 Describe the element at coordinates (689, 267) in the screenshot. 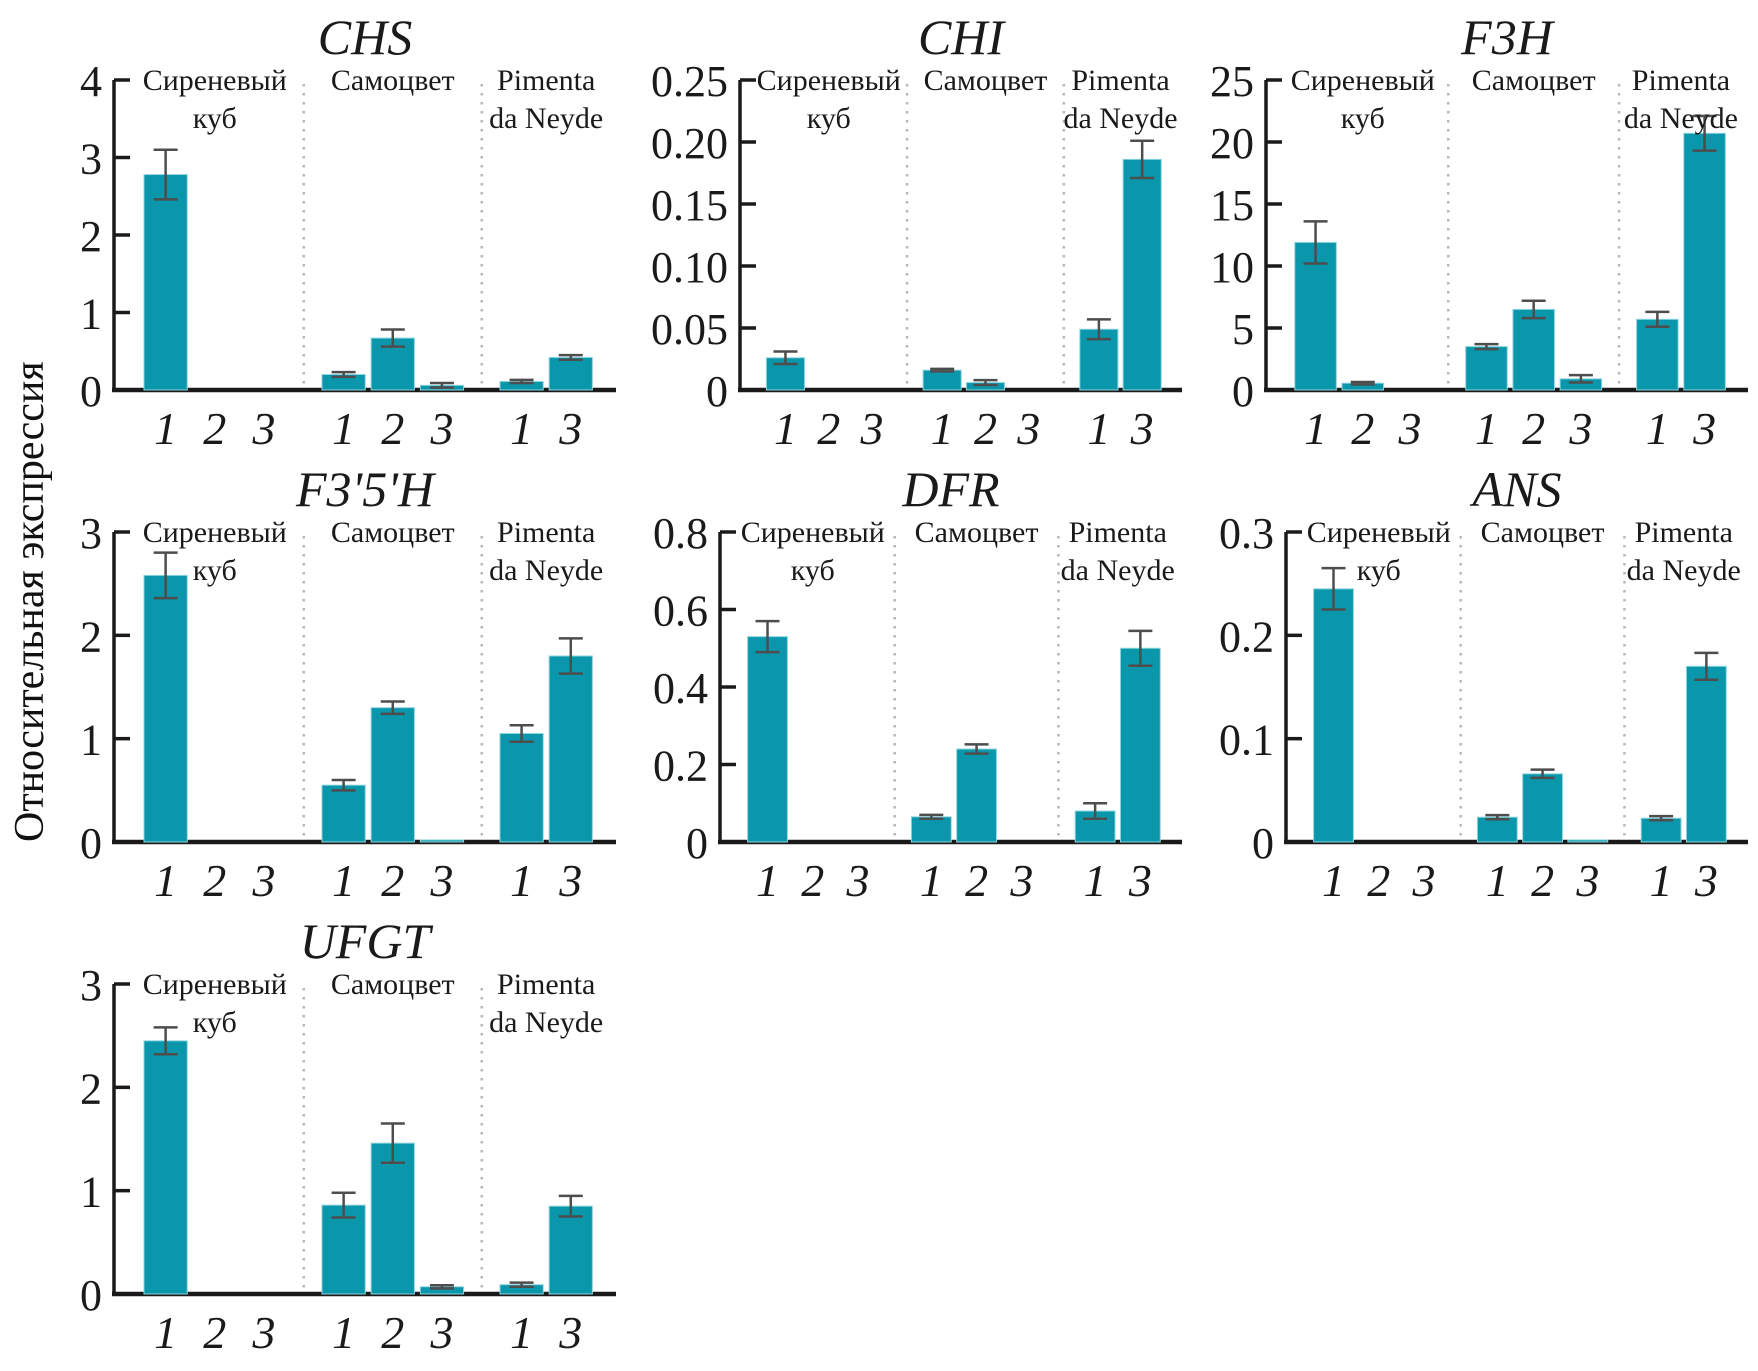

I see `y-tick-label: 0.10` at that location.